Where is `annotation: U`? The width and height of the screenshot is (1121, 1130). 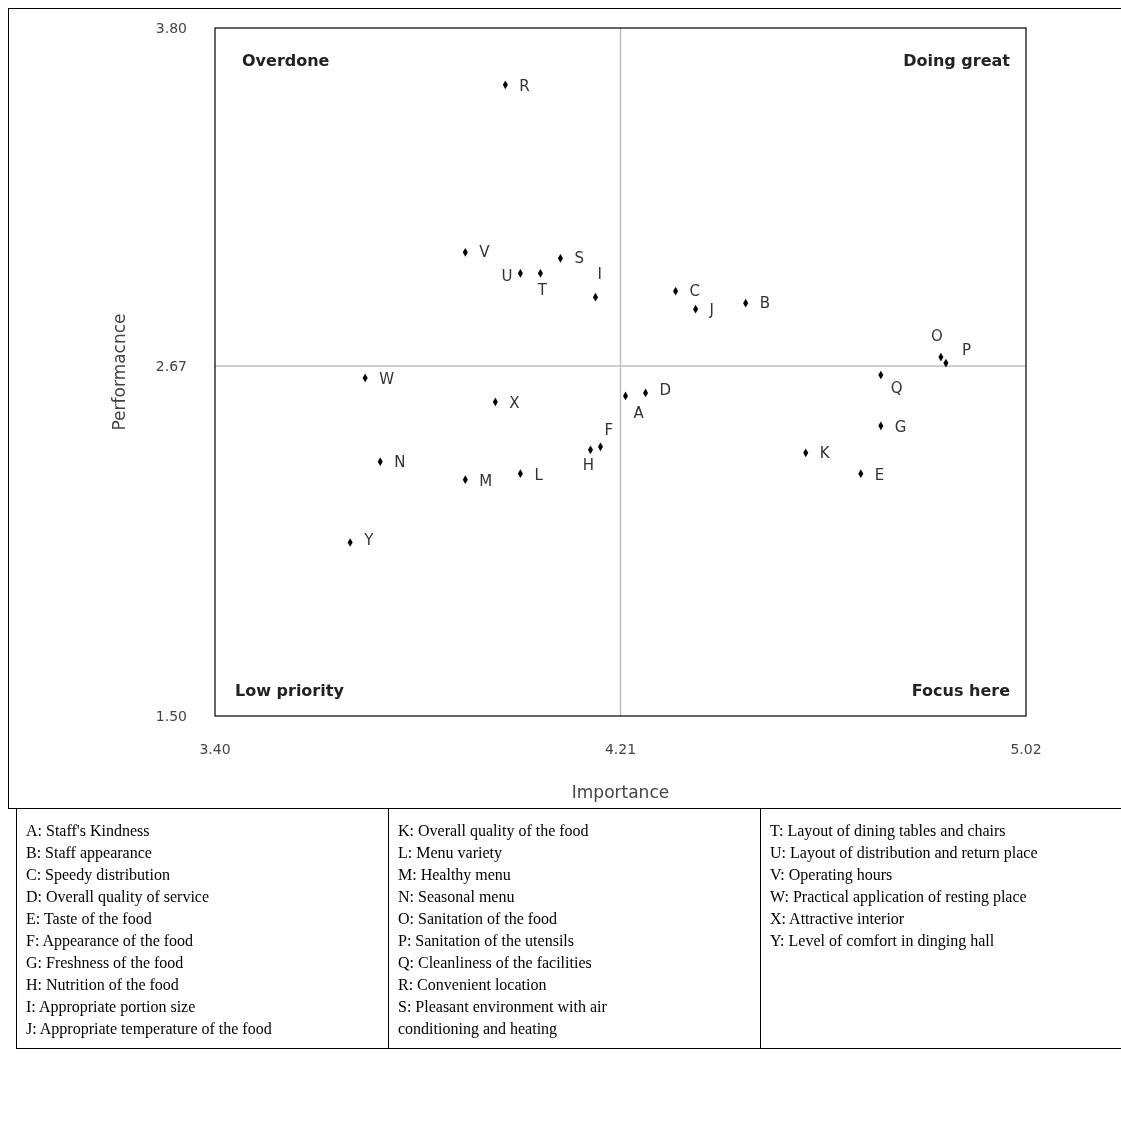
annotation: U is located at coordinates (507, 276).